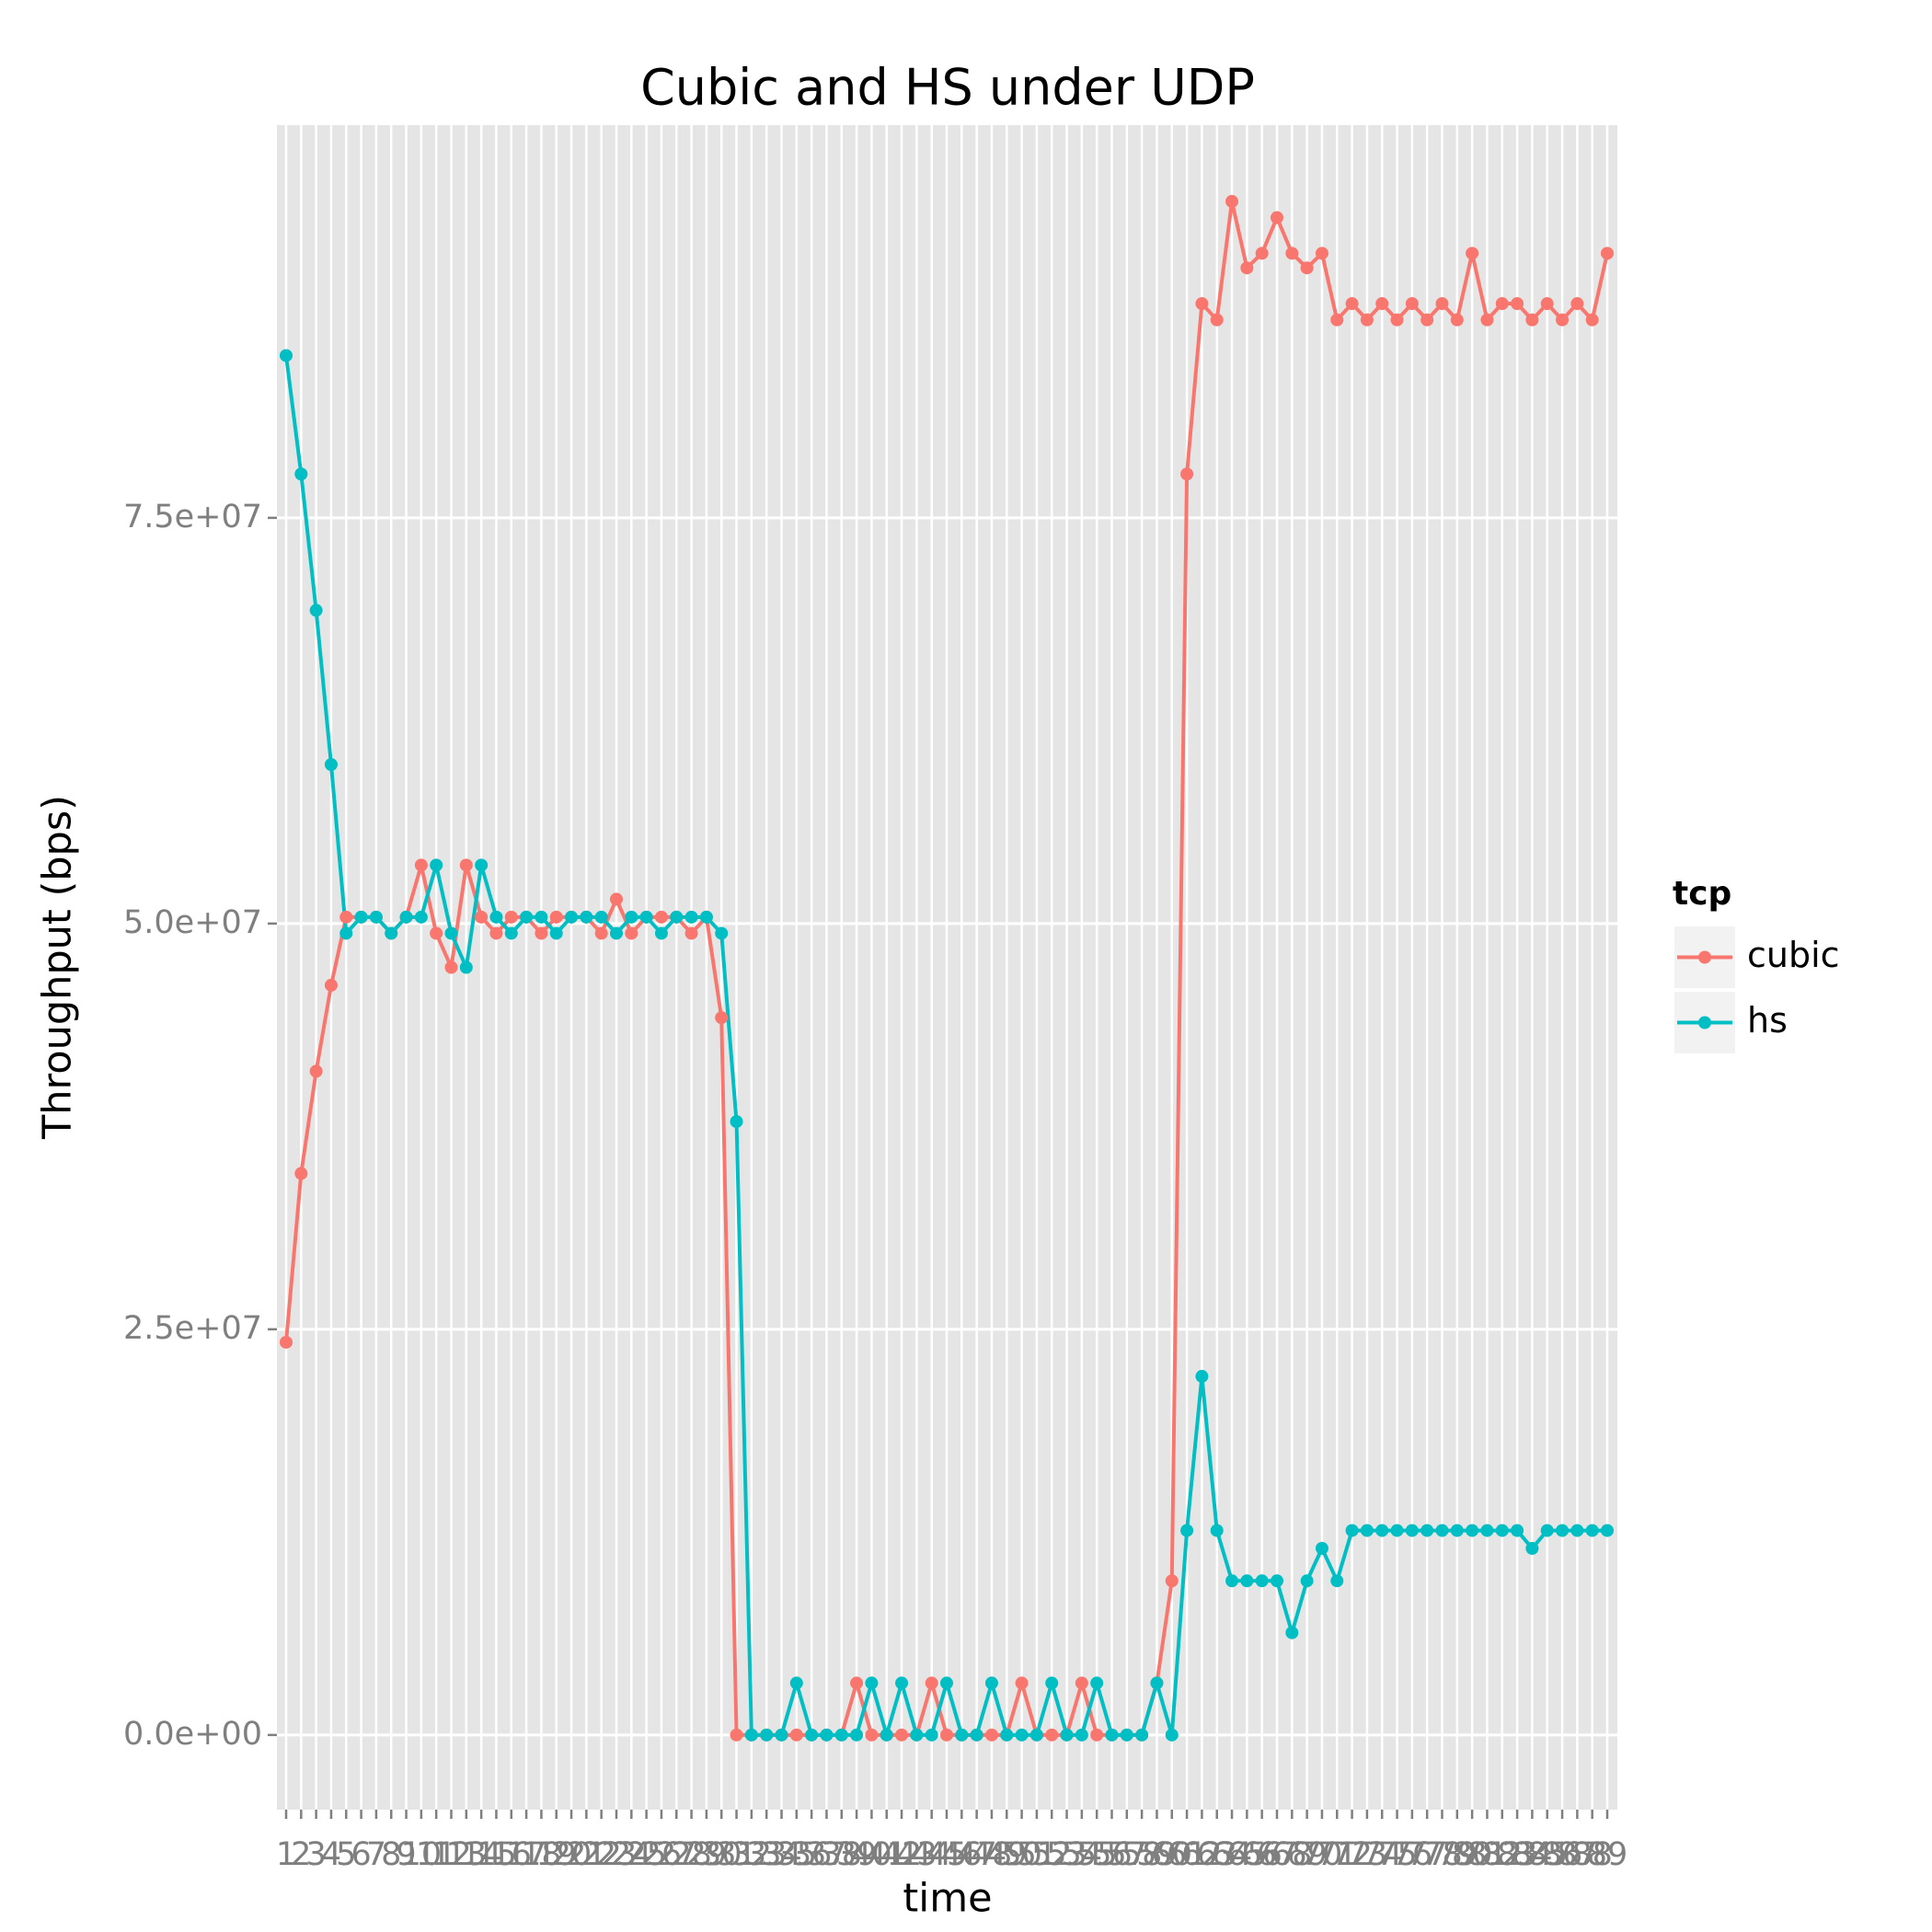 This screenshot has width=1932, height=1932. What do you see at coordinates (1187, 1854) in the screenshot?
I see `x-tick-label: 61` at bounding box center [1187, 1854].